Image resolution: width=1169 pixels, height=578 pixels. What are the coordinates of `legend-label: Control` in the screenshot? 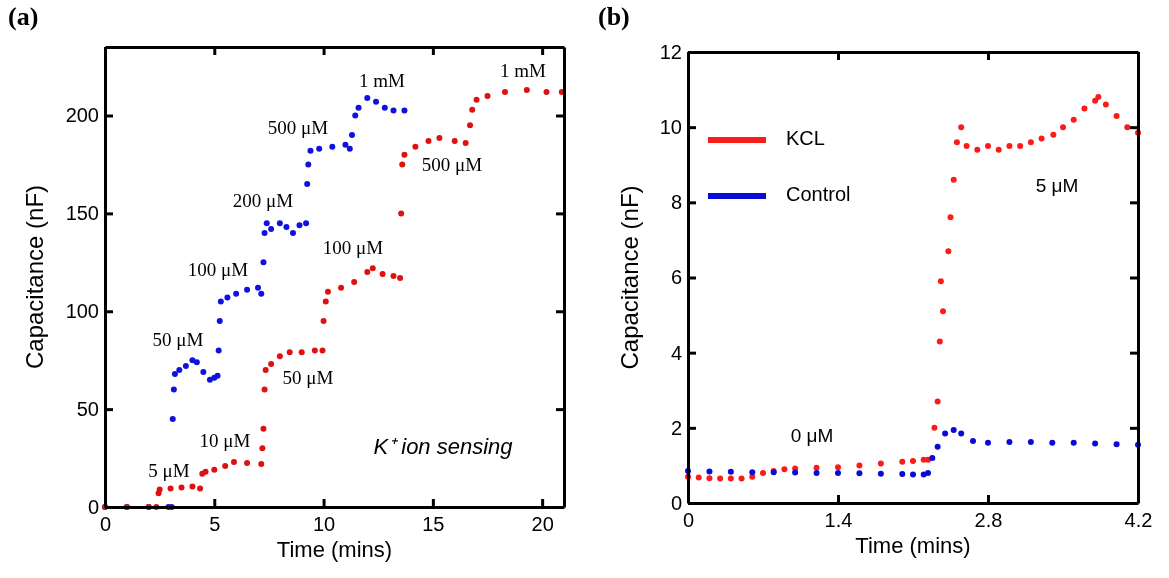 It's located at (818, 194).